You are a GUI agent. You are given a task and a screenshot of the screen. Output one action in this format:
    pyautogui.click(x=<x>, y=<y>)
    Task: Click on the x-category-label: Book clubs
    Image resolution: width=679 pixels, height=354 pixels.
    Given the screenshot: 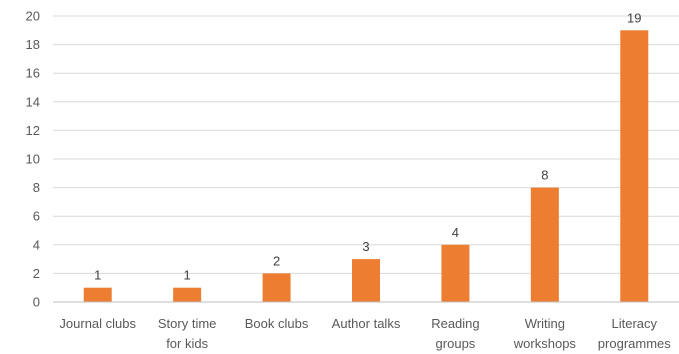 What is the action you would take?
    pyautogui.click(x=277, y=323)
    